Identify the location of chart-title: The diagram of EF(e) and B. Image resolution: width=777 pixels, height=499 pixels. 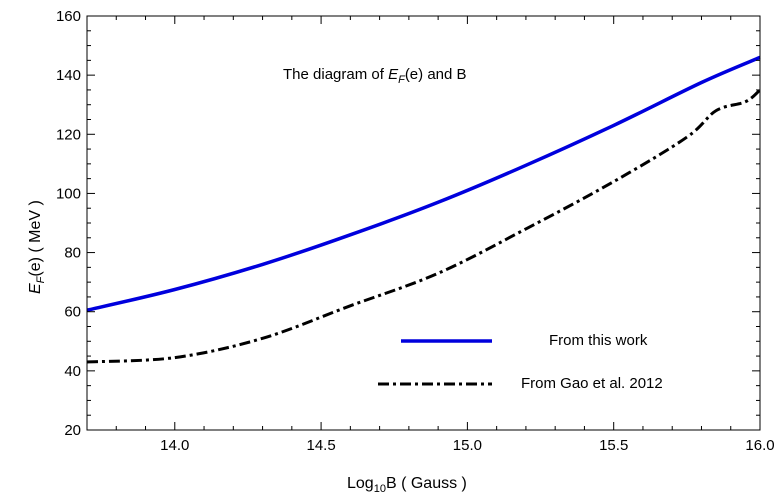
(375, 76).